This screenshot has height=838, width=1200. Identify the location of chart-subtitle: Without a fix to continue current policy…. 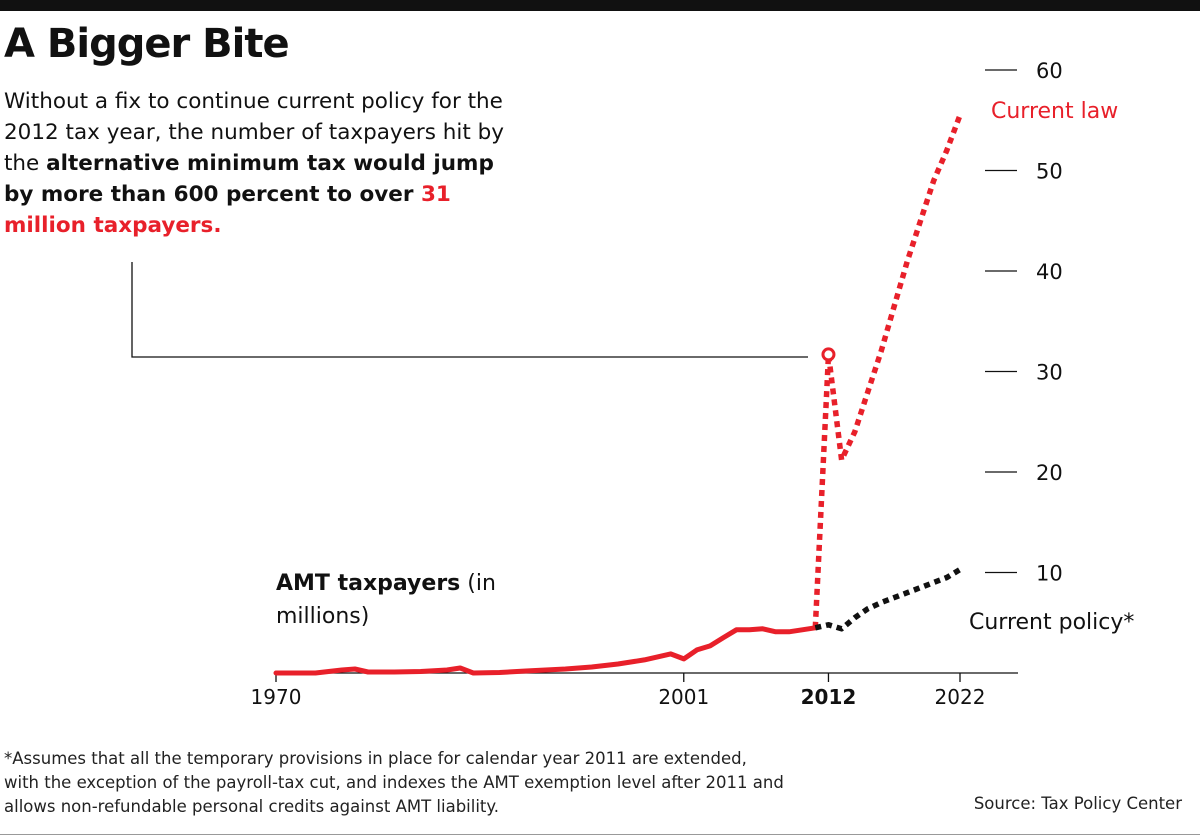
(264, 163).